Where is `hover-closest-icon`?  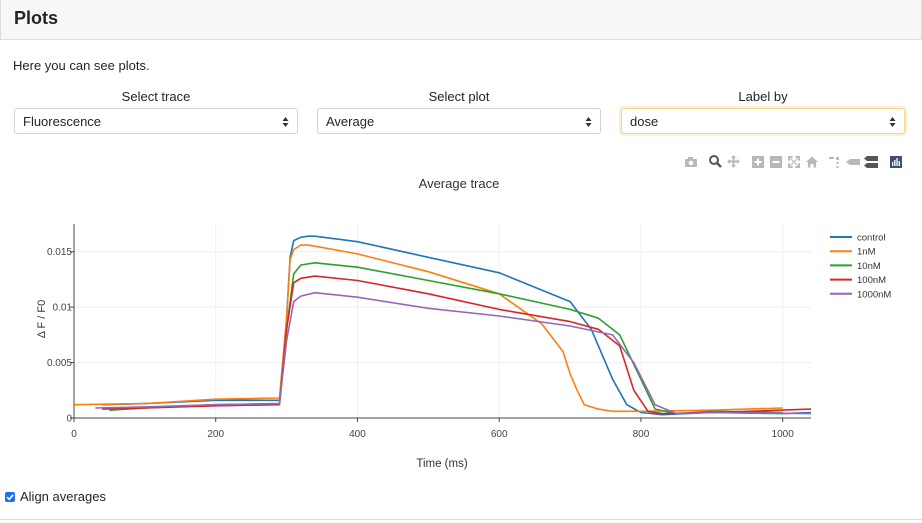 hover-closest-icon is located at coordinates (853, 164).